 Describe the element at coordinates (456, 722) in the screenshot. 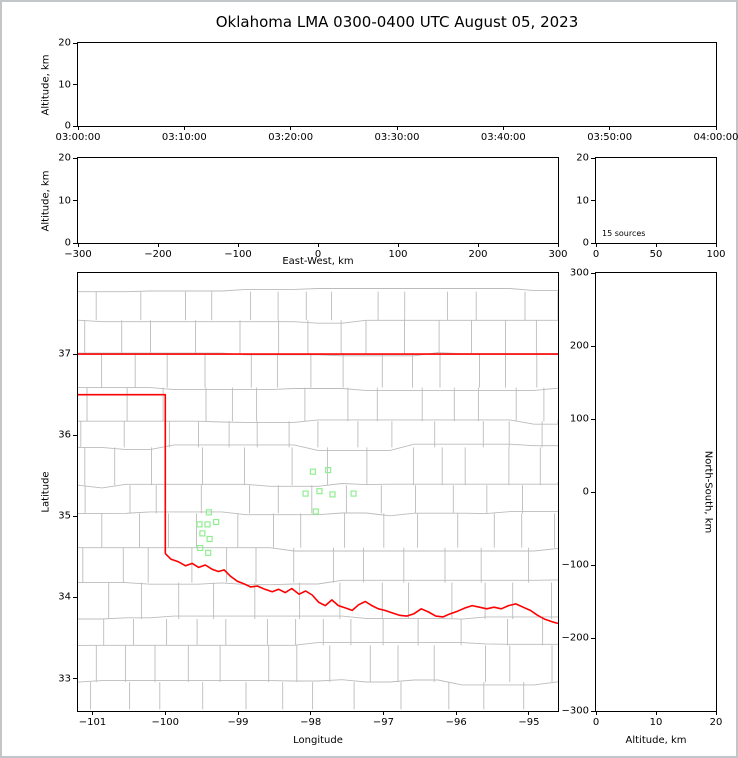

I see `x-tick-label: −96` at that location.